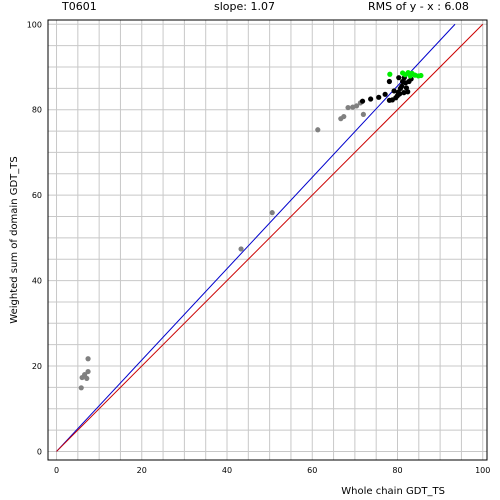 This screenshot has height=500, width=500. What do you see at coordinates (418, 6) in the screenshot?
I see `rms-text: RMS of y - x : 6.08` at bounding box center [418, 6].